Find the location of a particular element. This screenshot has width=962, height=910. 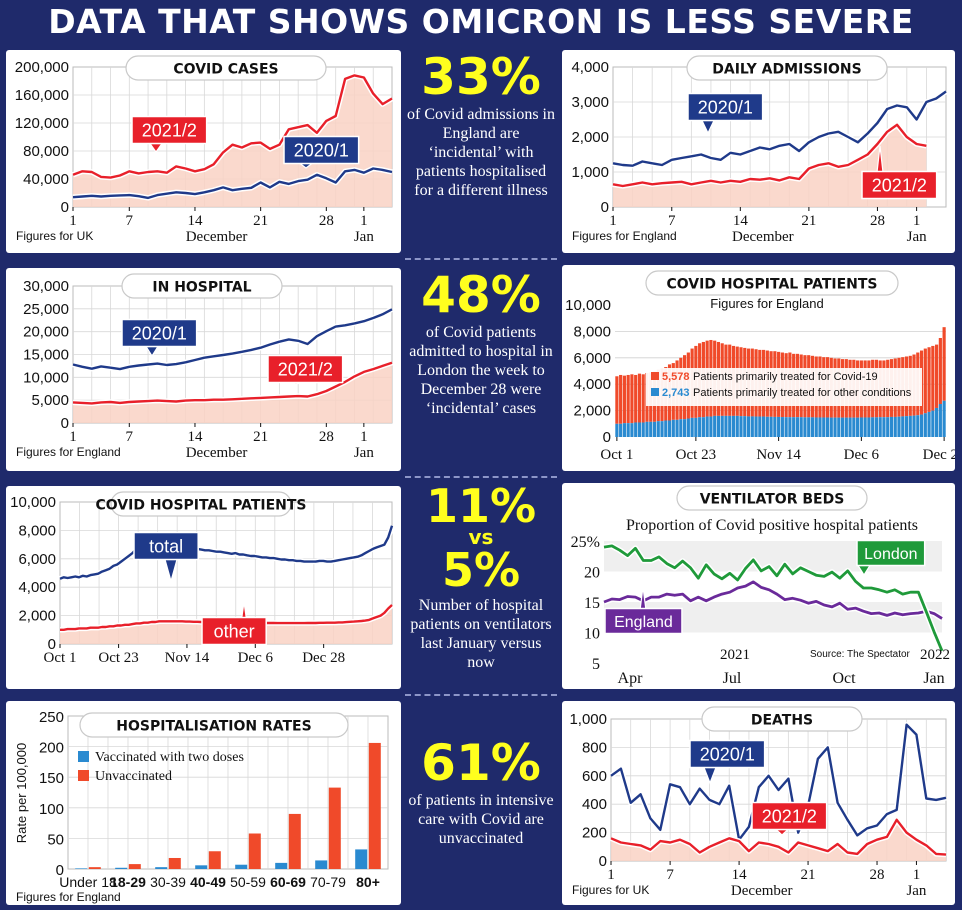

y-tick-label: 80,000 is located at coordinates (46, 151).